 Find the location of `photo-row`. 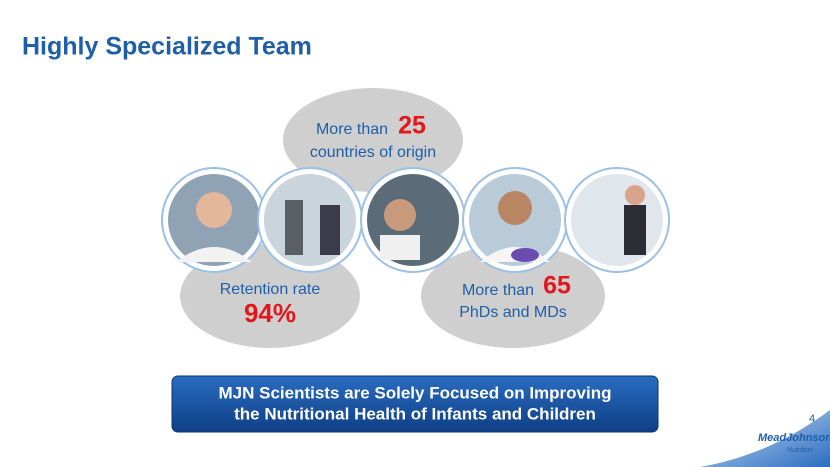

photo-row is located at coordinates (415, 220).